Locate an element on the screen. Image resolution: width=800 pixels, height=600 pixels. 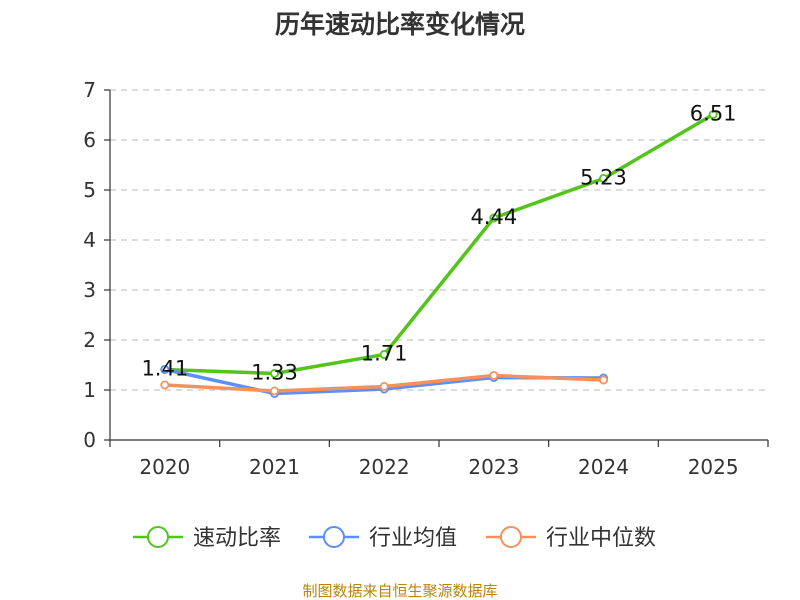
legend: 速动比率 行业均值 行业中位数 is located at coordinates (394, 538).